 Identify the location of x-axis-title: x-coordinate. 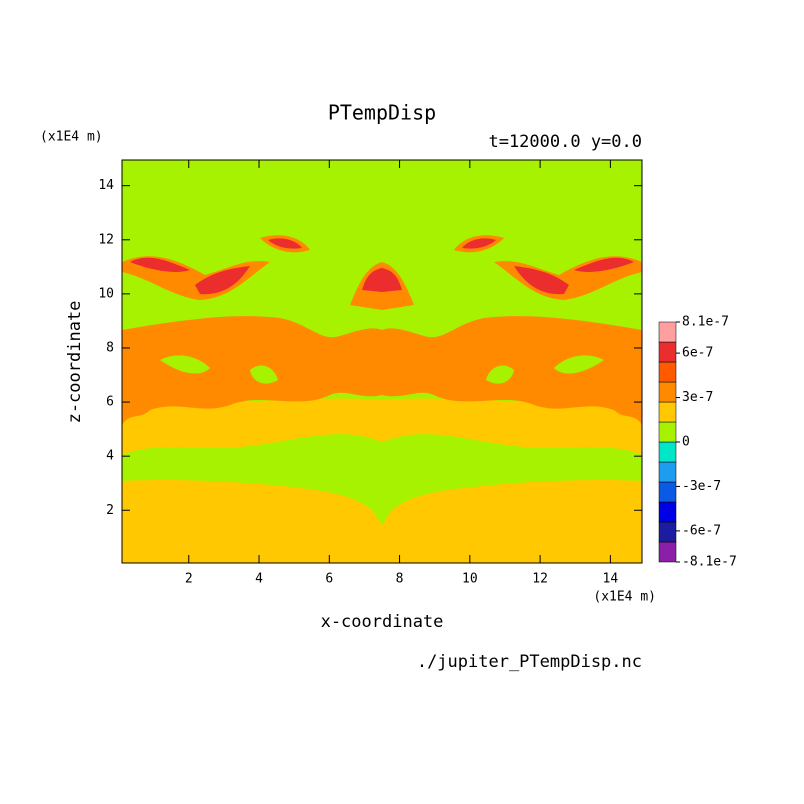
(382, 622).